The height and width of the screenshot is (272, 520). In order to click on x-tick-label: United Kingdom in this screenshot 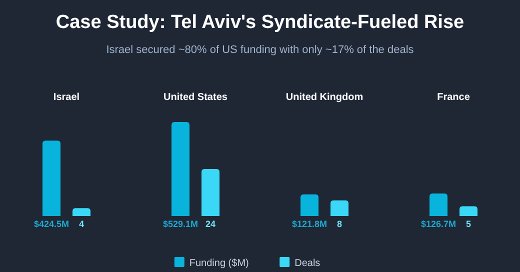, I will do `click(325, 97)`.